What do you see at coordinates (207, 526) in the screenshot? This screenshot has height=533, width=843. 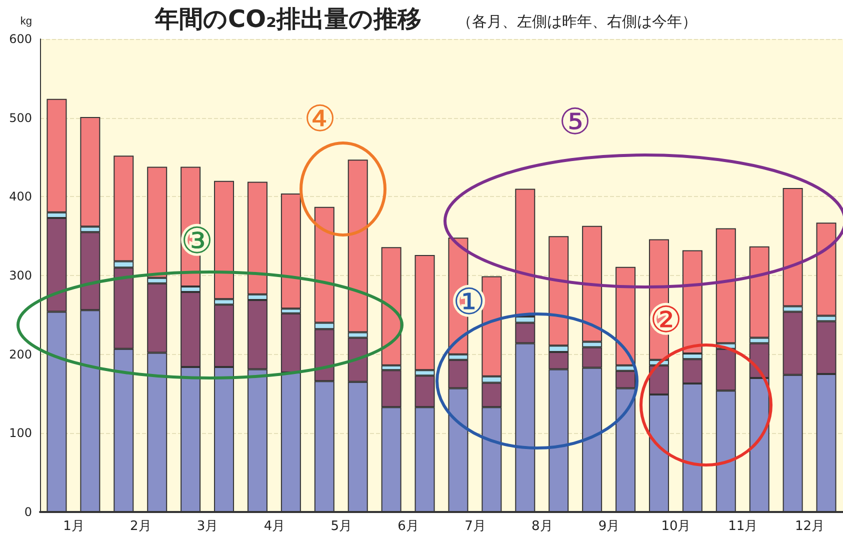 I see `x-tick-label: 3月` at bounding box center [207, 526].